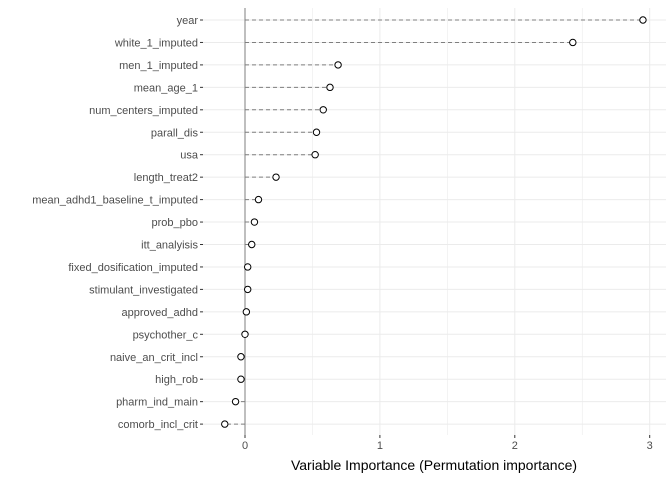 This screenshot has width=672, height=480. I want to click on point-pharm_ind_main, so click(235, 401).